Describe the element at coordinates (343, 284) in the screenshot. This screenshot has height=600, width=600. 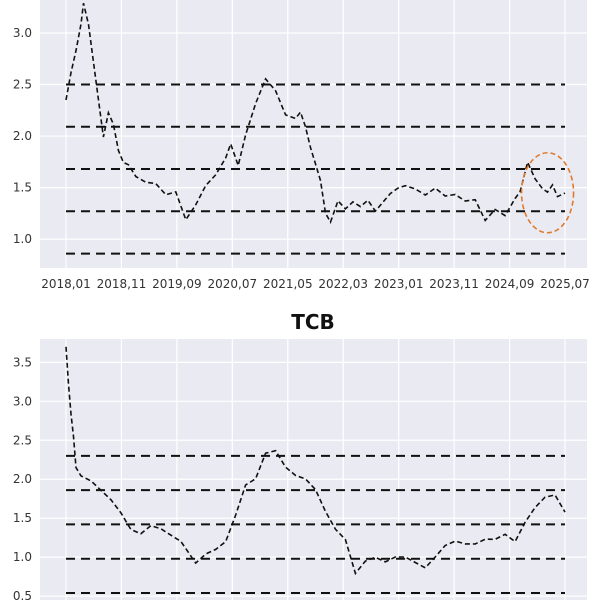
I see `x-tick-label: 2022,03` at that location.